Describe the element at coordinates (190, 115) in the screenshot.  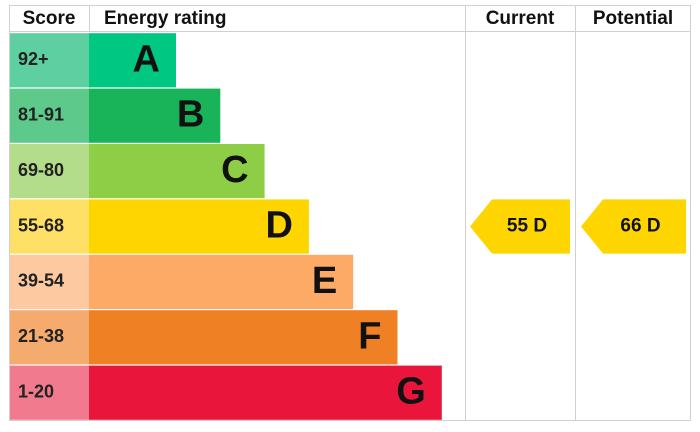
I see `rating-letter: B` at that location.